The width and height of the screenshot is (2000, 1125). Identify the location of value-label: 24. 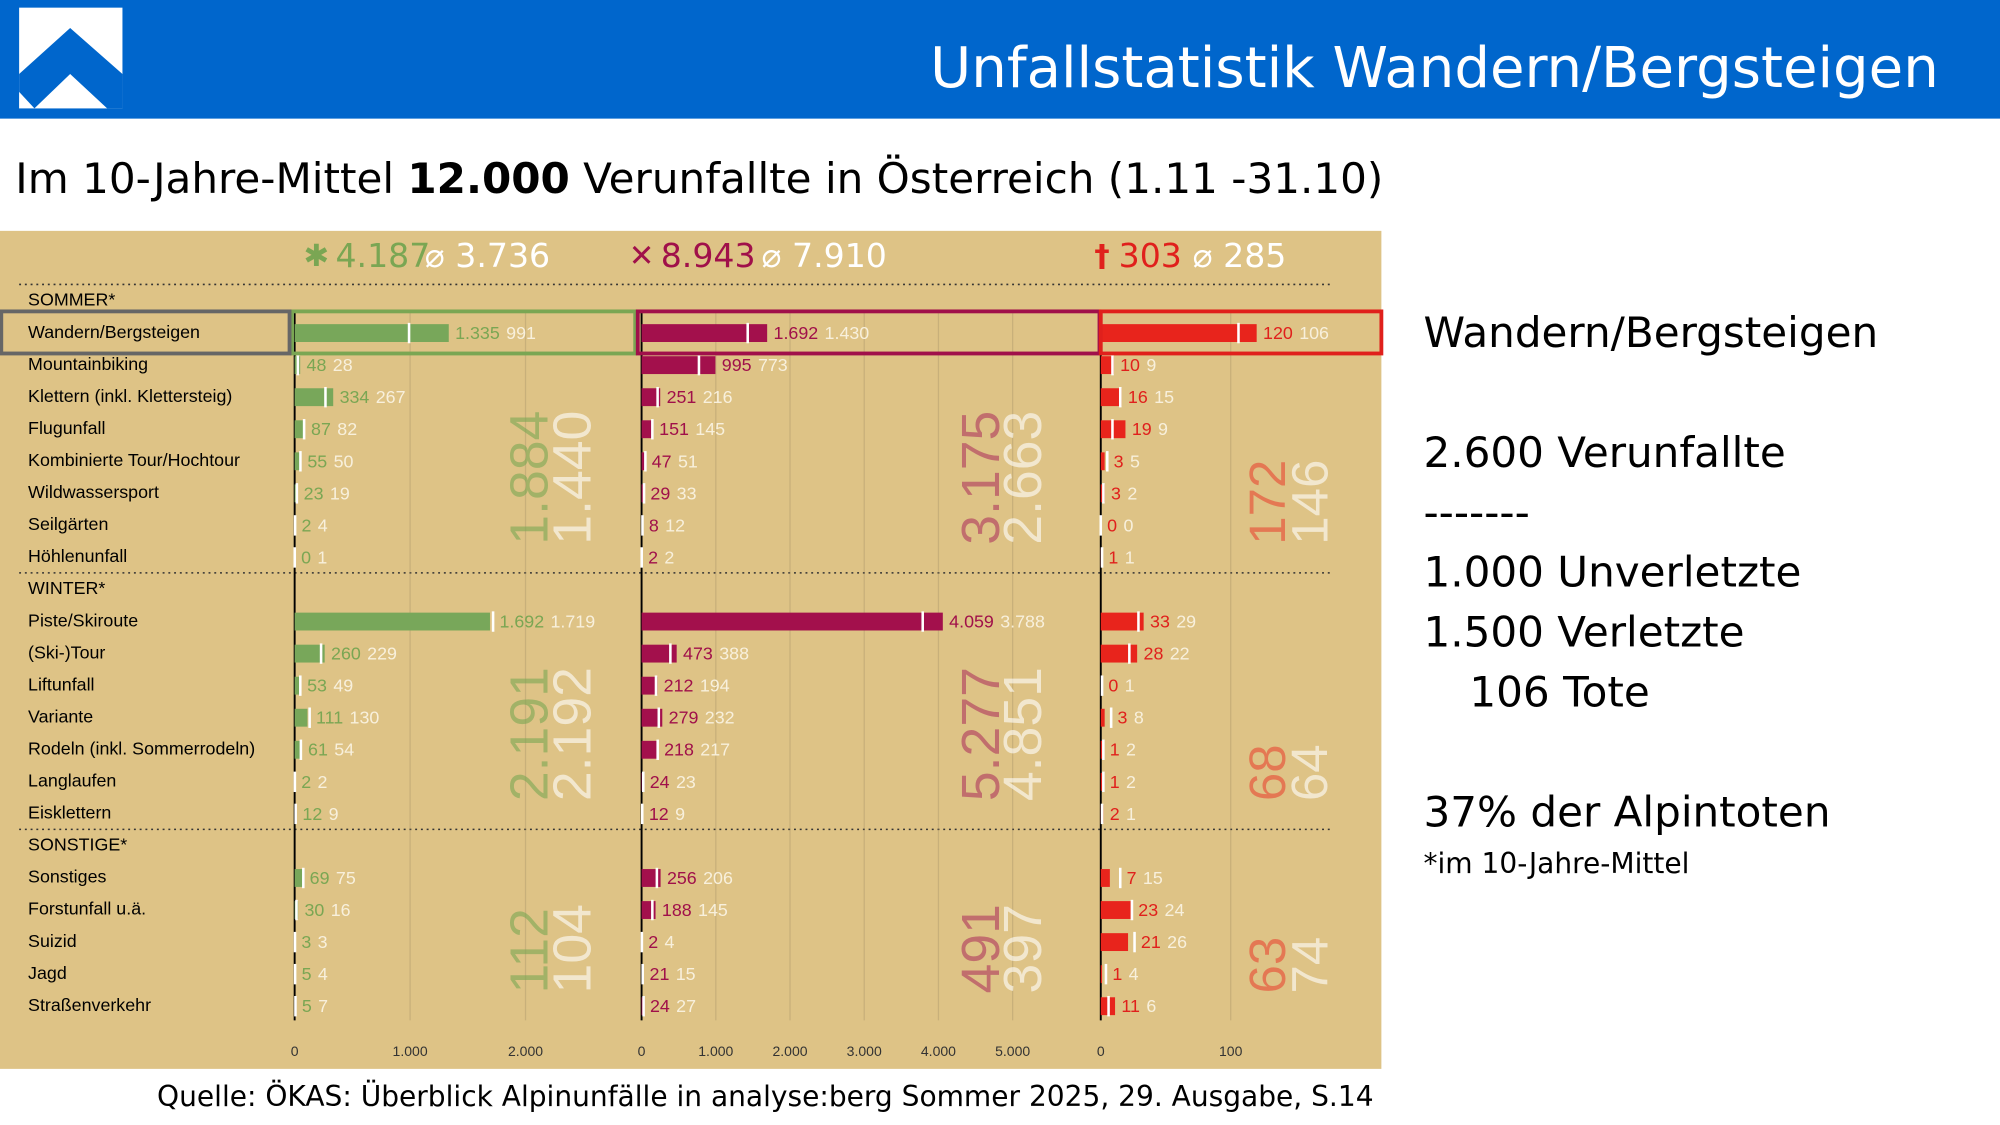
(660, 782).